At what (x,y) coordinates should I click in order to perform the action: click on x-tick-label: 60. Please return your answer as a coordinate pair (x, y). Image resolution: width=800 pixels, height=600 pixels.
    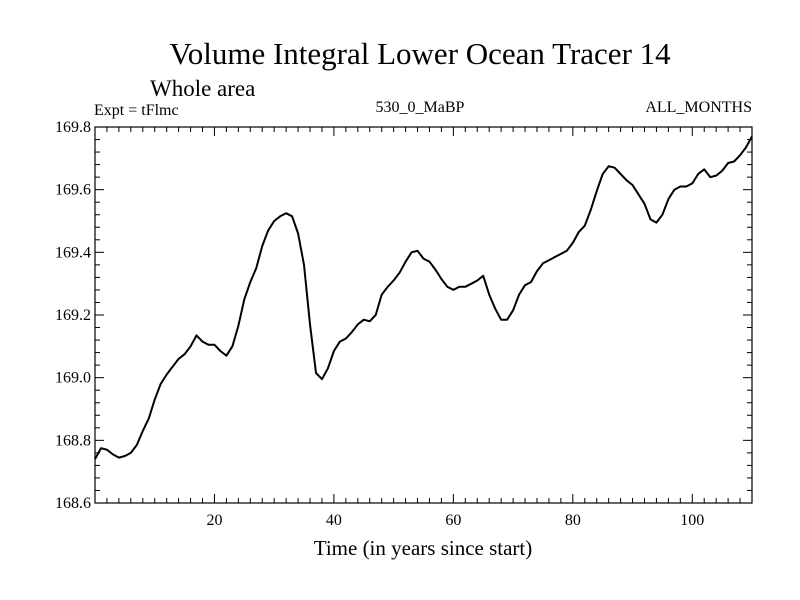
    Looking at the image, I should click on (453, 520).